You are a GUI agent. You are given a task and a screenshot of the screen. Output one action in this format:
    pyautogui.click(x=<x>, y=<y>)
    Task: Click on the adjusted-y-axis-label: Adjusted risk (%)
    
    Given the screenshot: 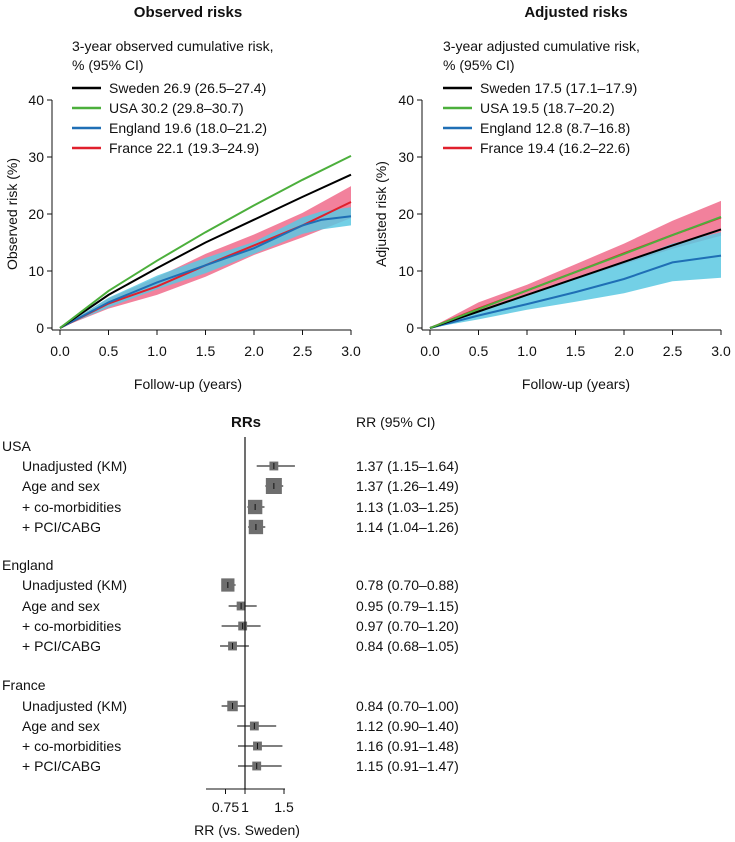 What is the action you would take?
    pyautogui.click(x=381, y=214)
    